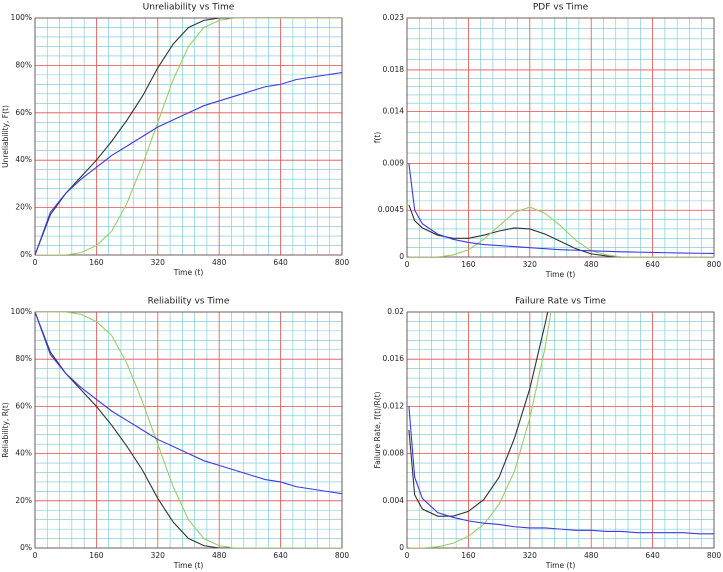  What do you see at coordinates (377, 429) in the screenshot?
I see `y-axis-label: Failure Rate, f(t)/R(t)` at bounding box center [377, 429].